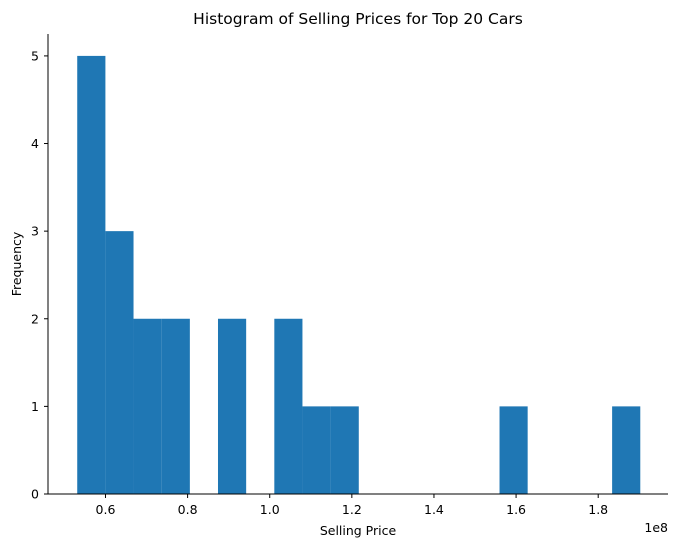 Image resolution: width=678 pixels, height=547 pixels. Describe the element at coordinates (434, 509) in the screenshot. I see `x-tick-label: 1.4` at that location.